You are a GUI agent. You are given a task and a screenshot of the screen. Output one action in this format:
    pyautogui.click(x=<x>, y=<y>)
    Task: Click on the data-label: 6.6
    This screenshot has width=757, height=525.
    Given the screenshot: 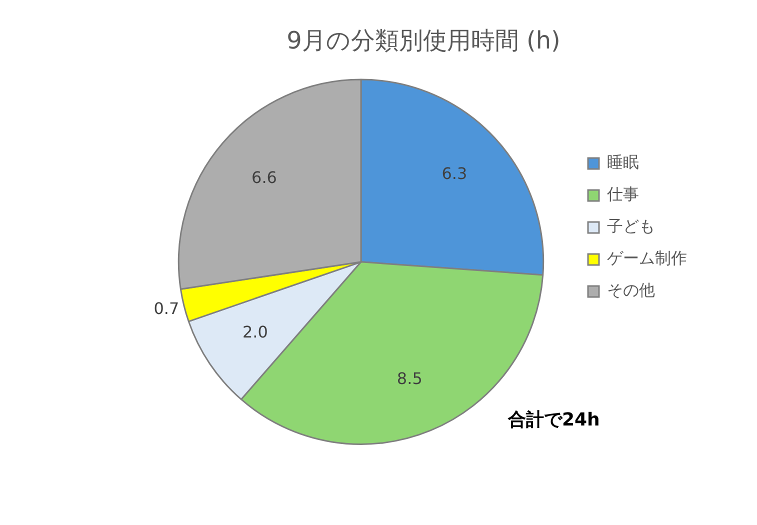 What is the action you would take?
    pyautogui.click(x=264, y=177)
    